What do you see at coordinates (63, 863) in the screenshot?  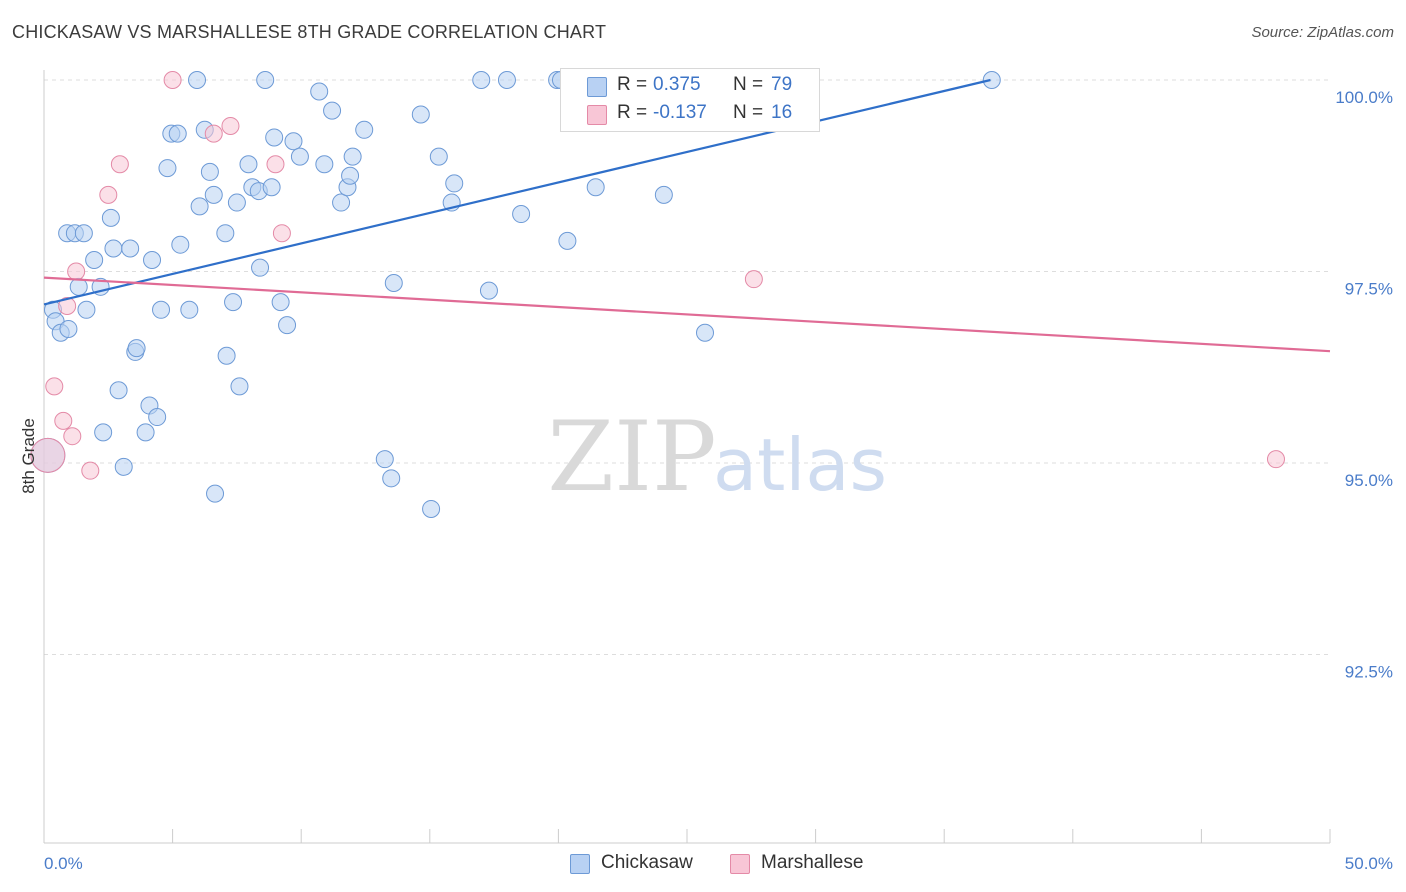 I see `x-tick-label: 0.0%` at bounding box center [63, 863].